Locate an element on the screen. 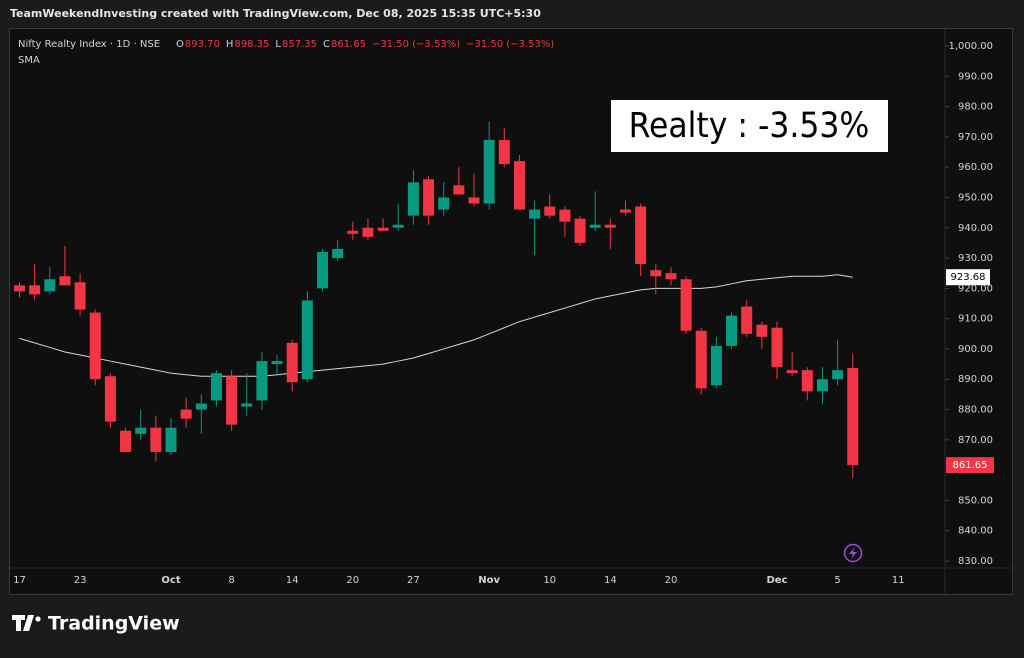 The height and width of the screenshot is (658, 1024). x-tick-label: 23 is located at coordinates (80, 580).